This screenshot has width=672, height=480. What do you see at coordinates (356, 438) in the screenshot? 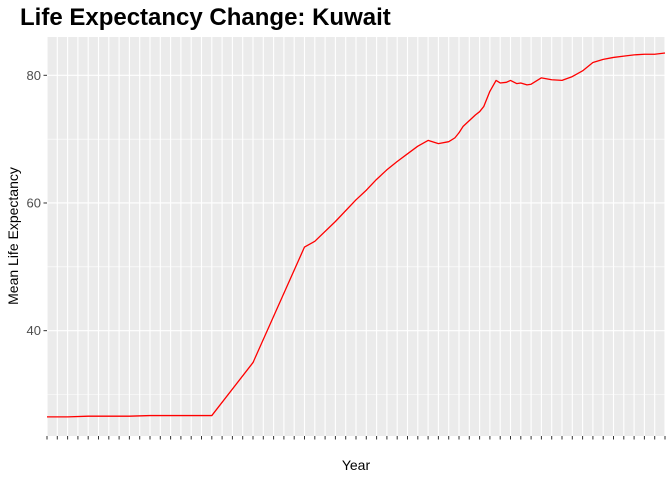
I see `x-axis` at bounding box center [356, 438].